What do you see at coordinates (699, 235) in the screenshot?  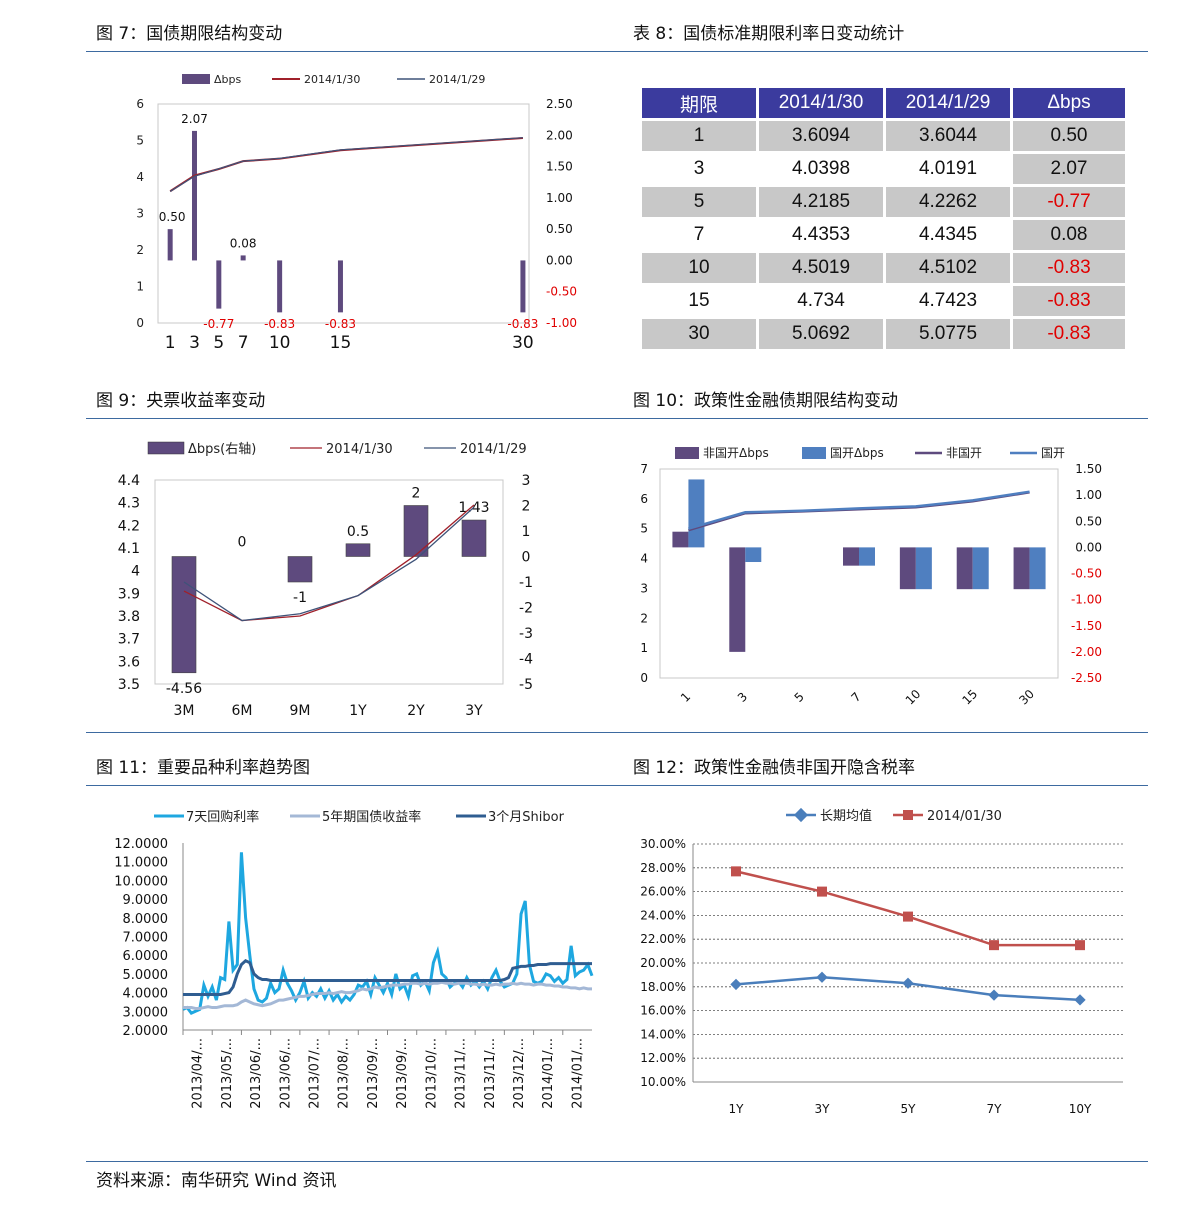 I see `table-cell: 7` at bounding box center [699, 235].